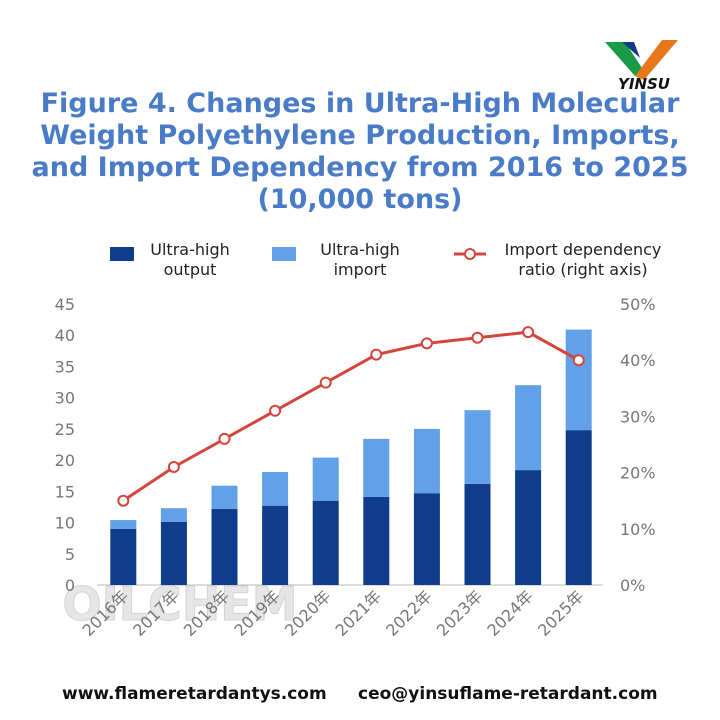 The height and width of the screenshot is (720, 720). What do you see at coordinates (194, 694) in the screenshot?
I see `footer-website: www.flameretardantys.com` at bounding box center [194, 694].